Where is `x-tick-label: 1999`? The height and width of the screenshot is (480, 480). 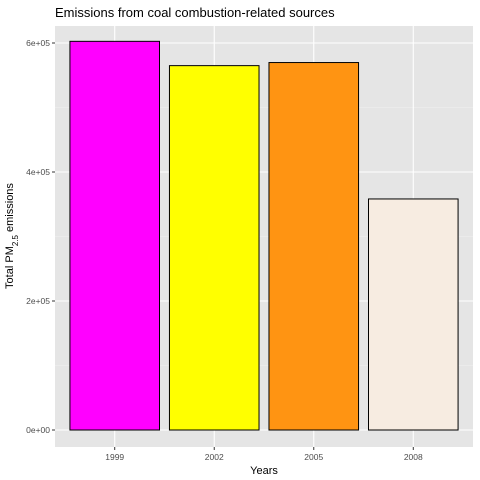 x-tick-label: 1999 is located at coordinates (114, 457).